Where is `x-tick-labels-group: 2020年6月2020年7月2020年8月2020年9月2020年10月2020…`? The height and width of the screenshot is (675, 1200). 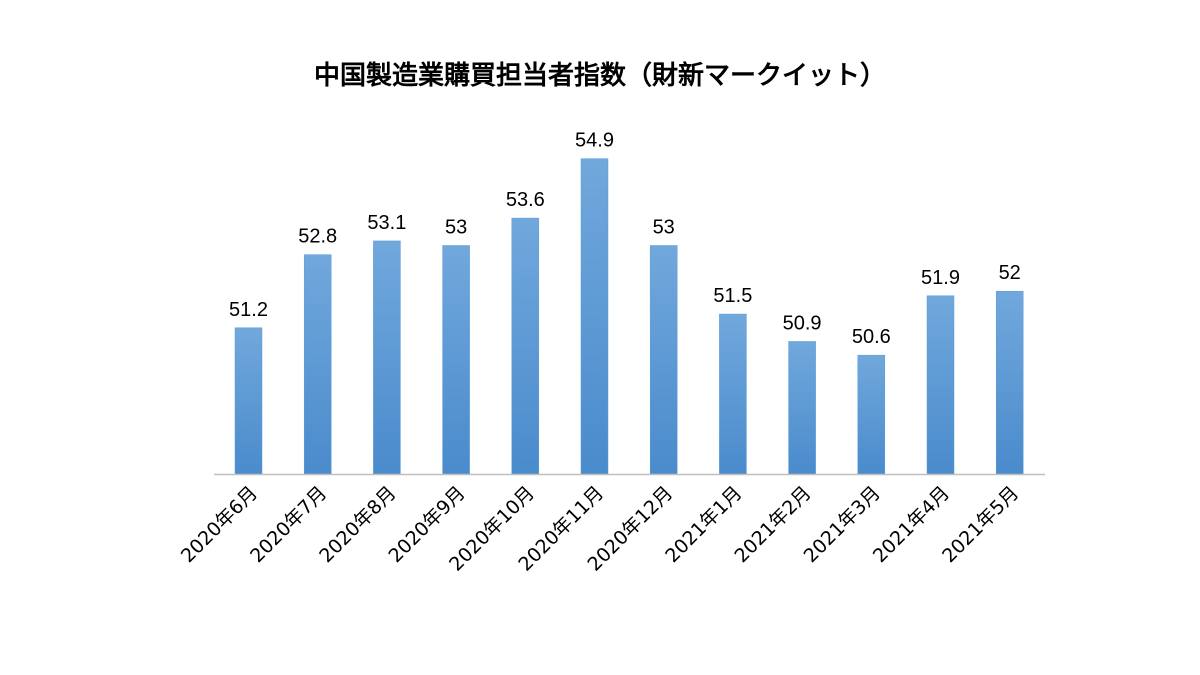
x-tick-labels-group: 2020年6月2020年7月2020年8月2020年9月2020年10月2020… is located at coordinates (600, 529).